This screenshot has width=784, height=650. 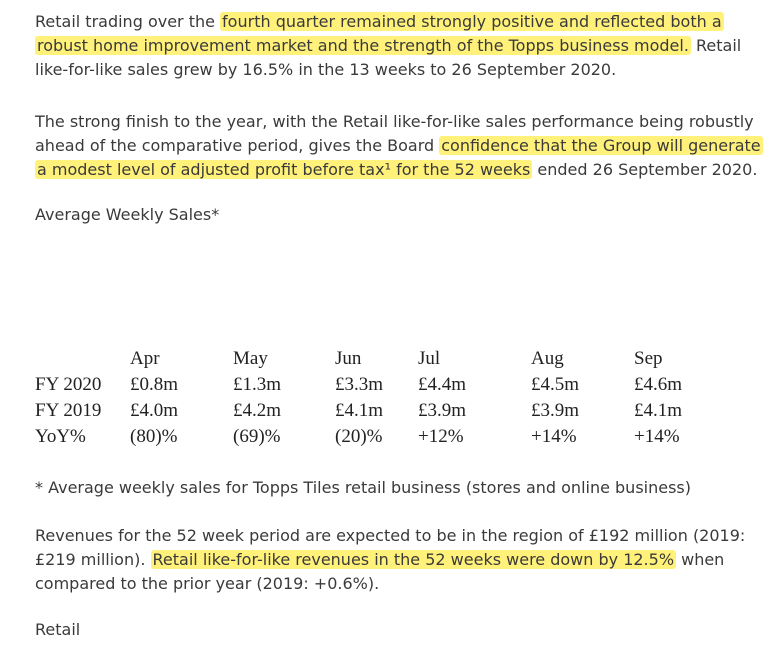 I want to click on row-label: FY 2019, so click(x=68, y=410).